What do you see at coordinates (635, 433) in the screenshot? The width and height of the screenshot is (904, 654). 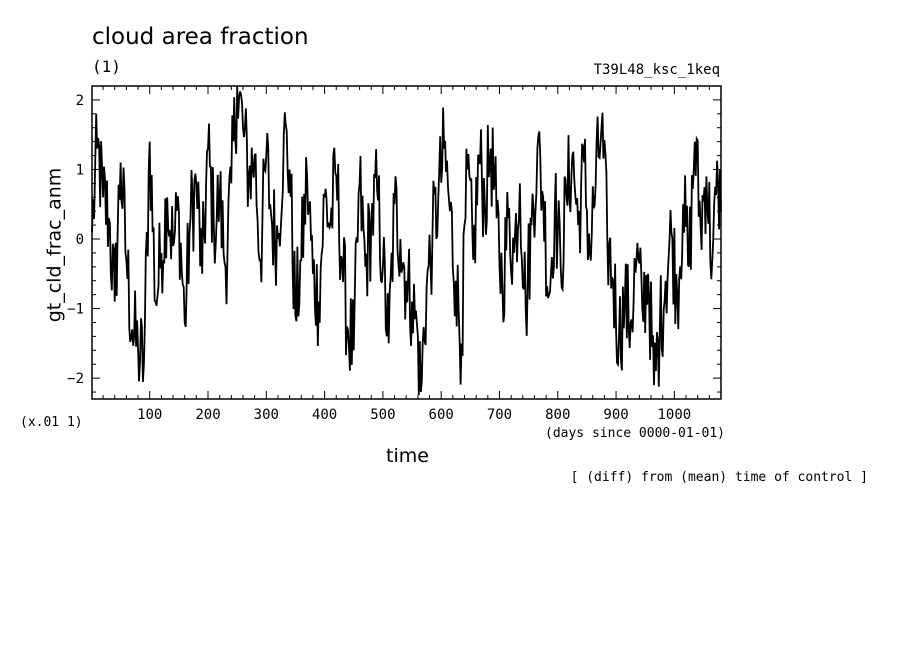 I see `x-units-label: (days since 0000-01-01)` at bounding box center [635, 433].